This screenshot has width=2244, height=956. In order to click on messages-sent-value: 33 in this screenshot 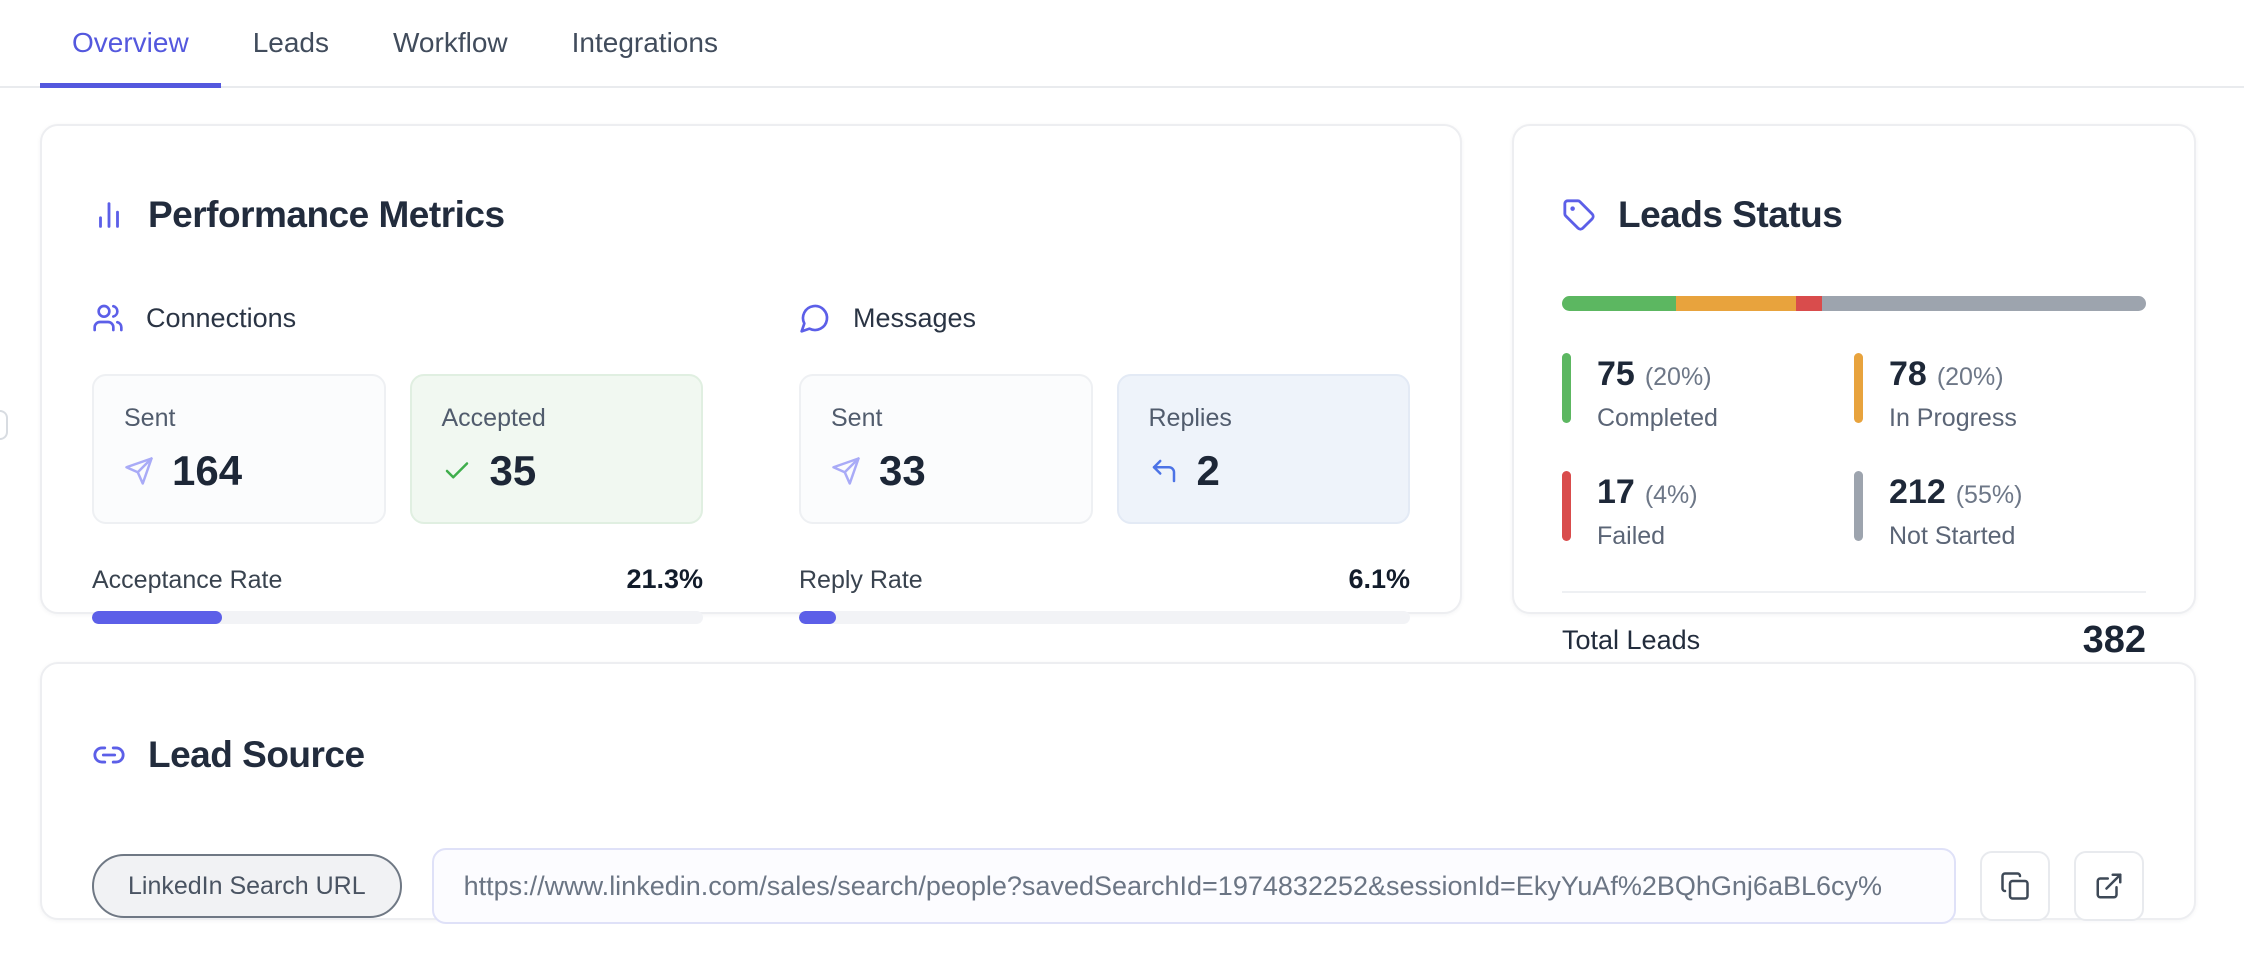, I will do `click(902, 471)`.